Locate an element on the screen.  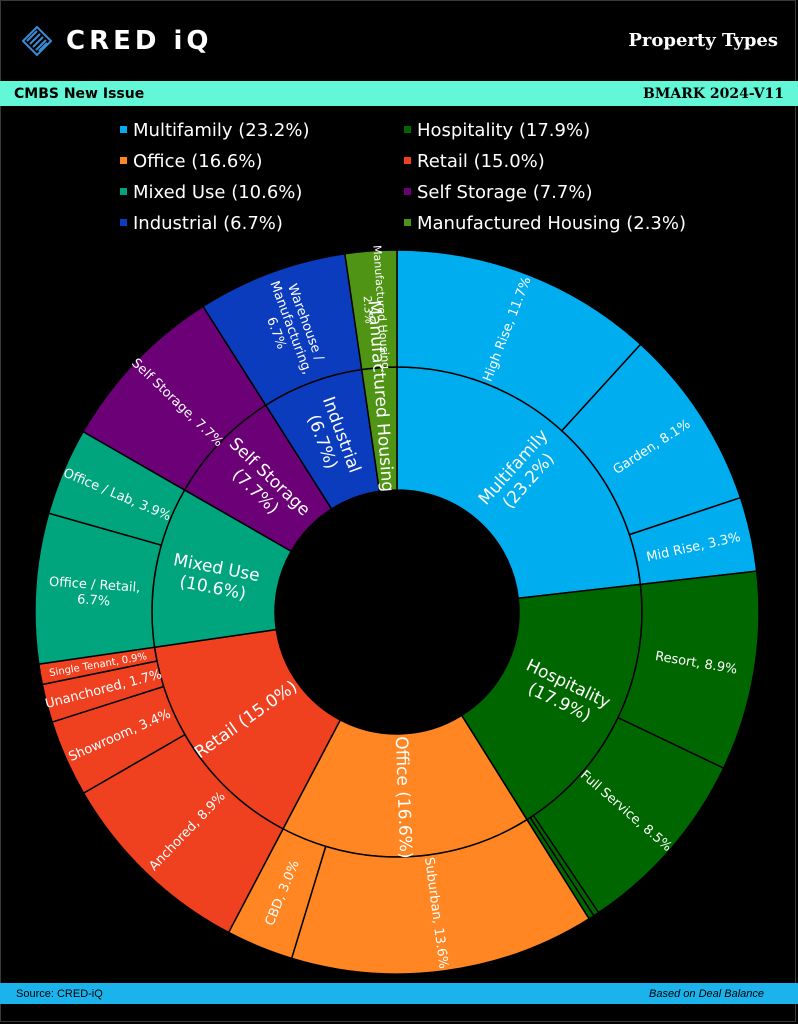
logo: CRED iQ is located at coordinates (116, 41).